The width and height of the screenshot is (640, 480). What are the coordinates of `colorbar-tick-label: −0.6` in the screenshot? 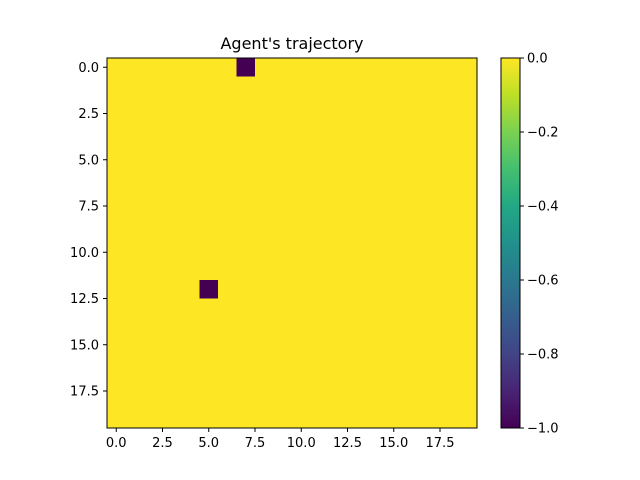 It's located at (543, 281).